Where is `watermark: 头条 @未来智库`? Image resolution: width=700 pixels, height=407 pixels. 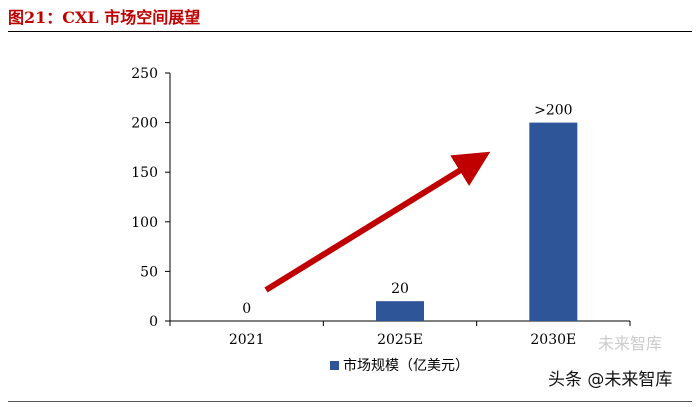
watermark: 头条 @未来智库 is located at coordinates (610, 380).